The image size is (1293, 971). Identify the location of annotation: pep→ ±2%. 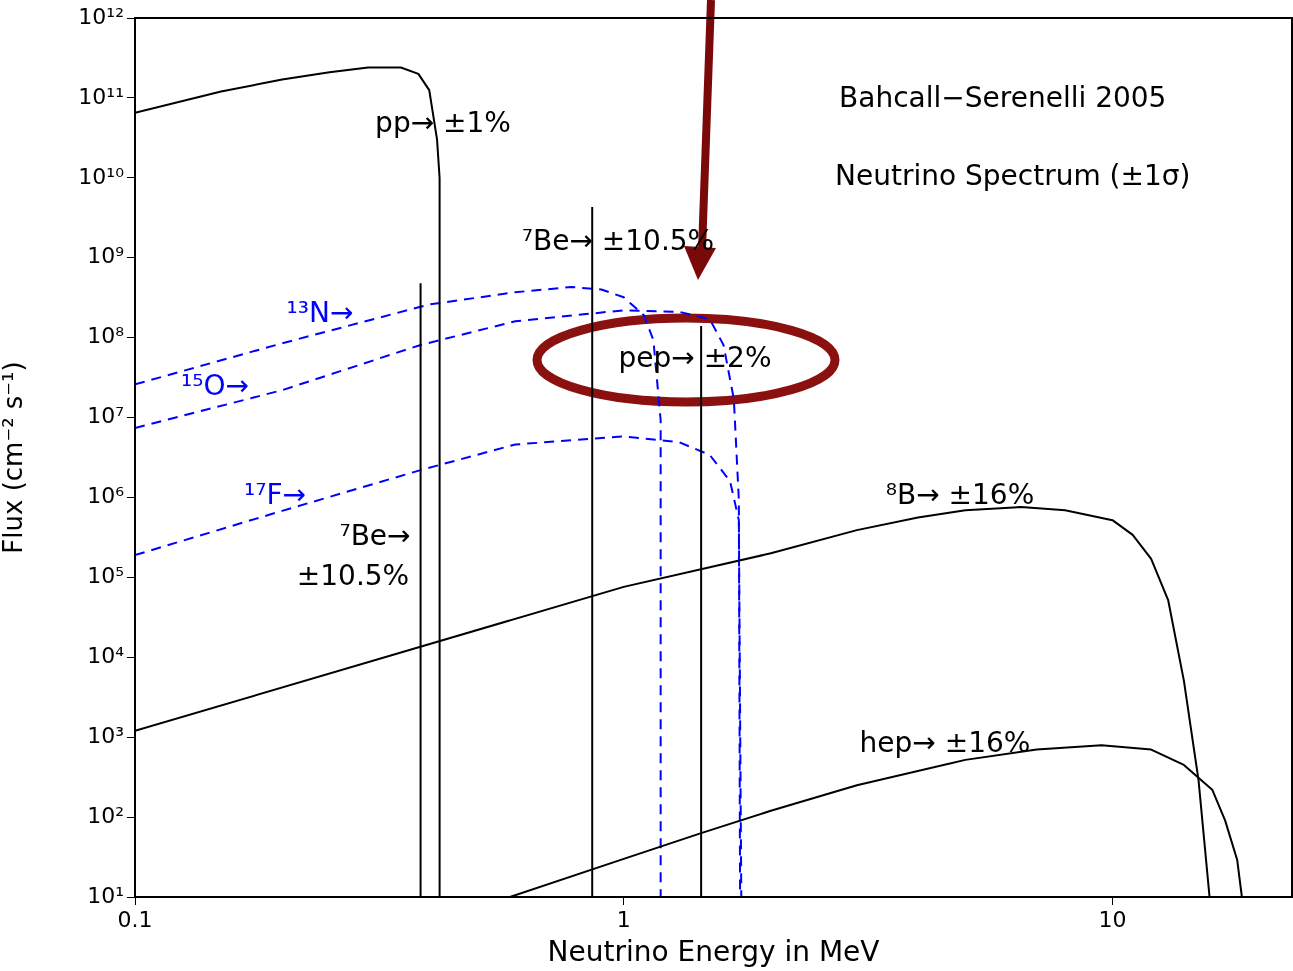
(695, 358).